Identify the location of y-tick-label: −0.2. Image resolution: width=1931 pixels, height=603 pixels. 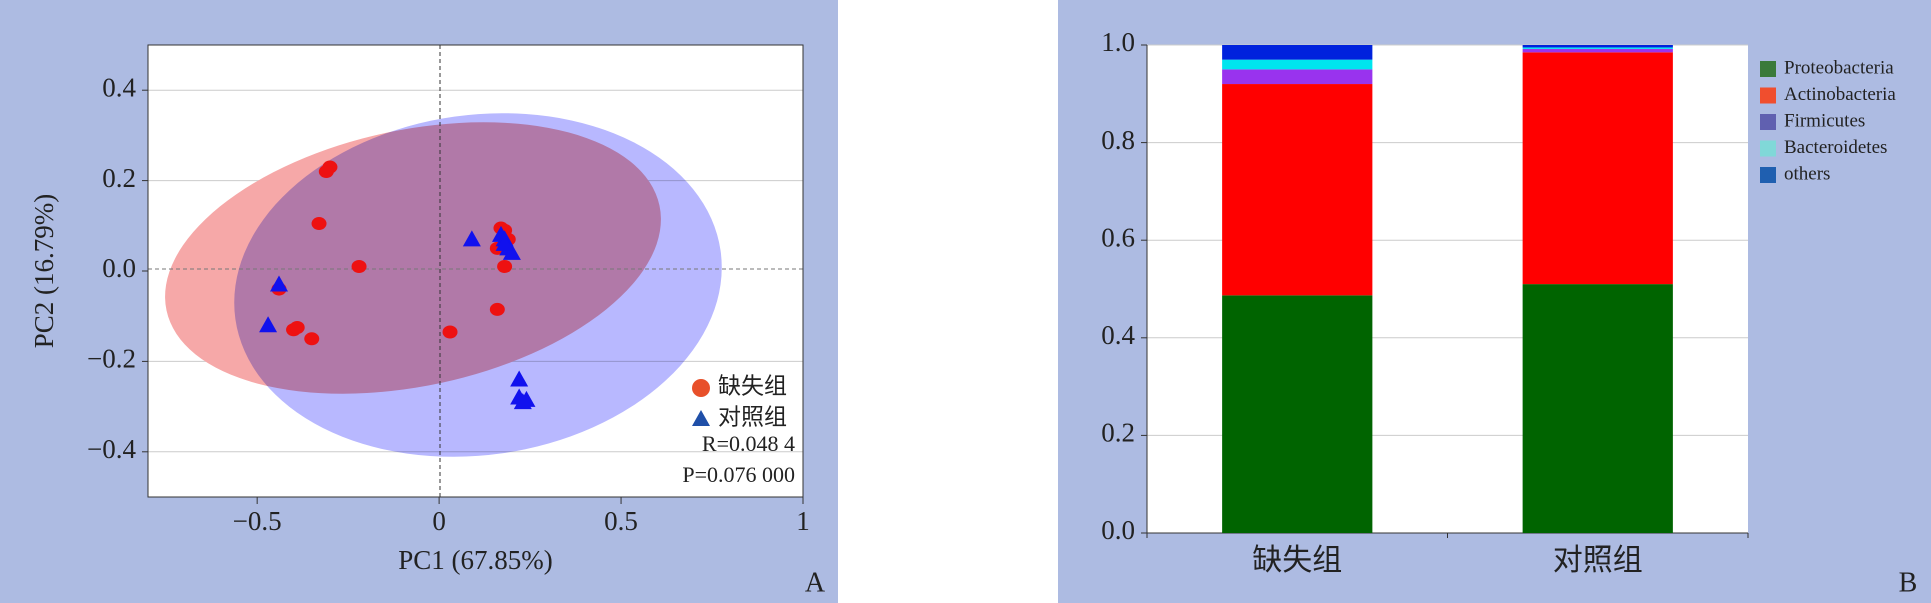
(111, 359).